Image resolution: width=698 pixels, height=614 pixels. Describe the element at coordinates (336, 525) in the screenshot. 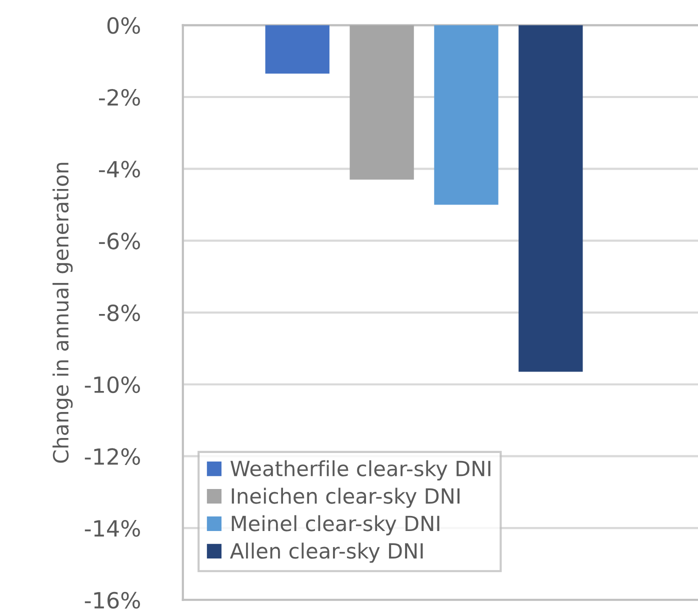

I see `legend-label: Meinel clear-sky DNI` at that location.